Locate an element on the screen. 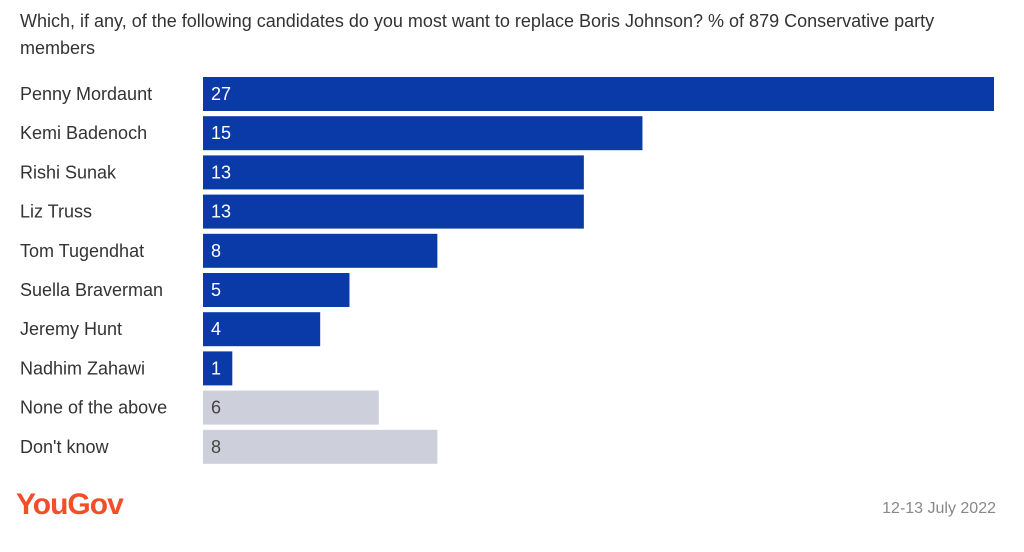 The width and height of the screenshot is (1024, 552). value-label: 15 is located at coordinates (221, 133).